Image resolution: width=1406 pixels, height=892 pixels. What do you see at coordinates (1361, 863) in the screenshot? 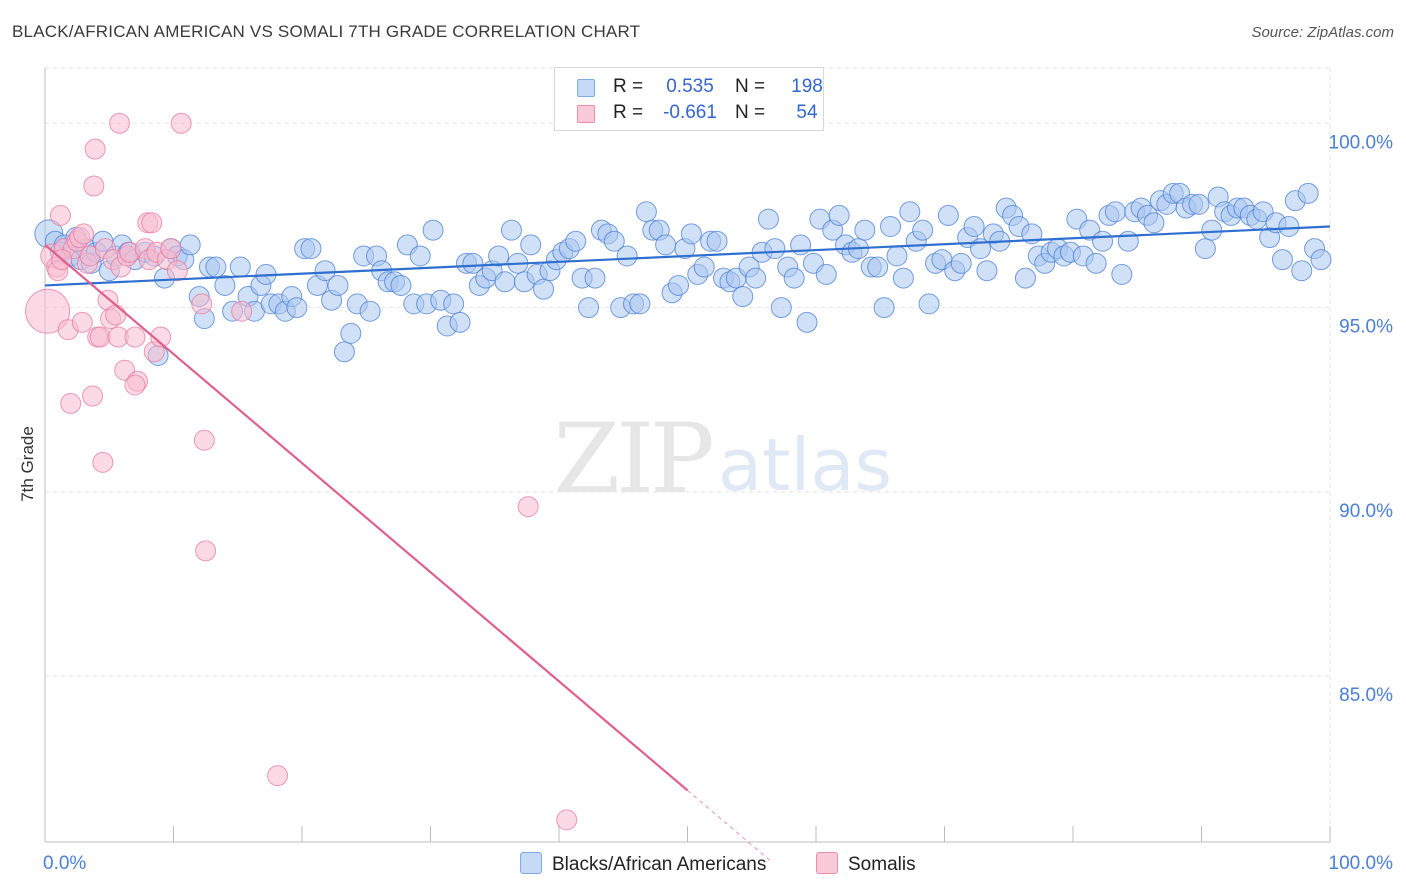
I see `x-tick-label: 100.0%` at bounding box center [1361, 863].